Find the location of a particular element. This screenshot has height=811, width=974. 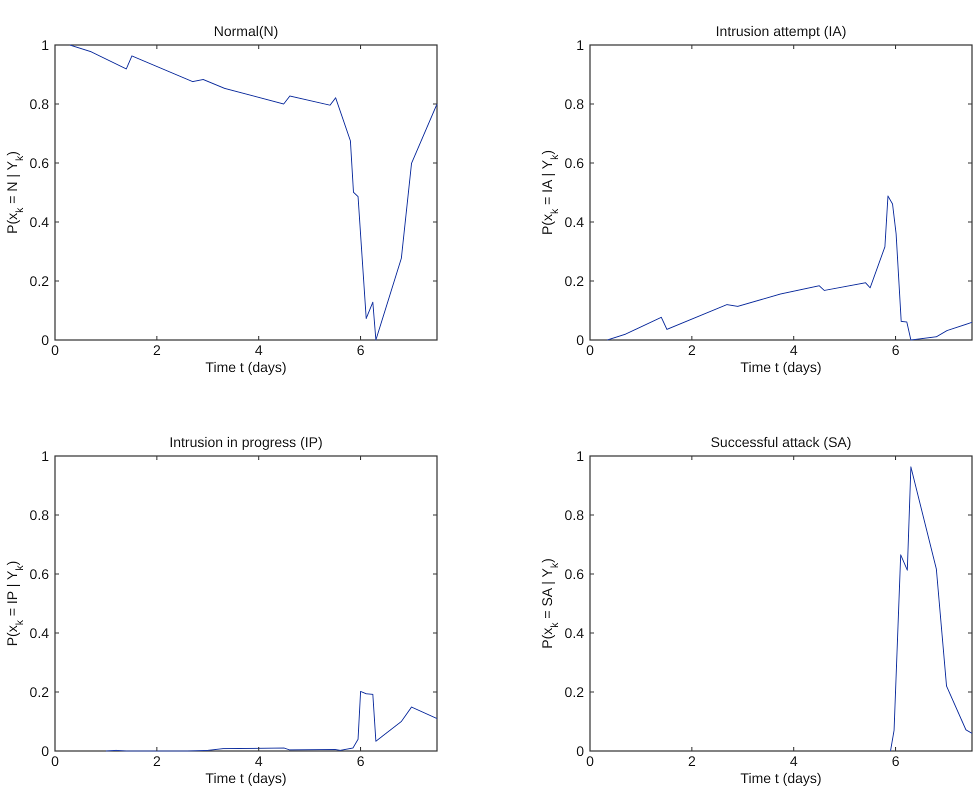

chart-title: Intrusion in progress (IP) is located at coordinates (246, 442).